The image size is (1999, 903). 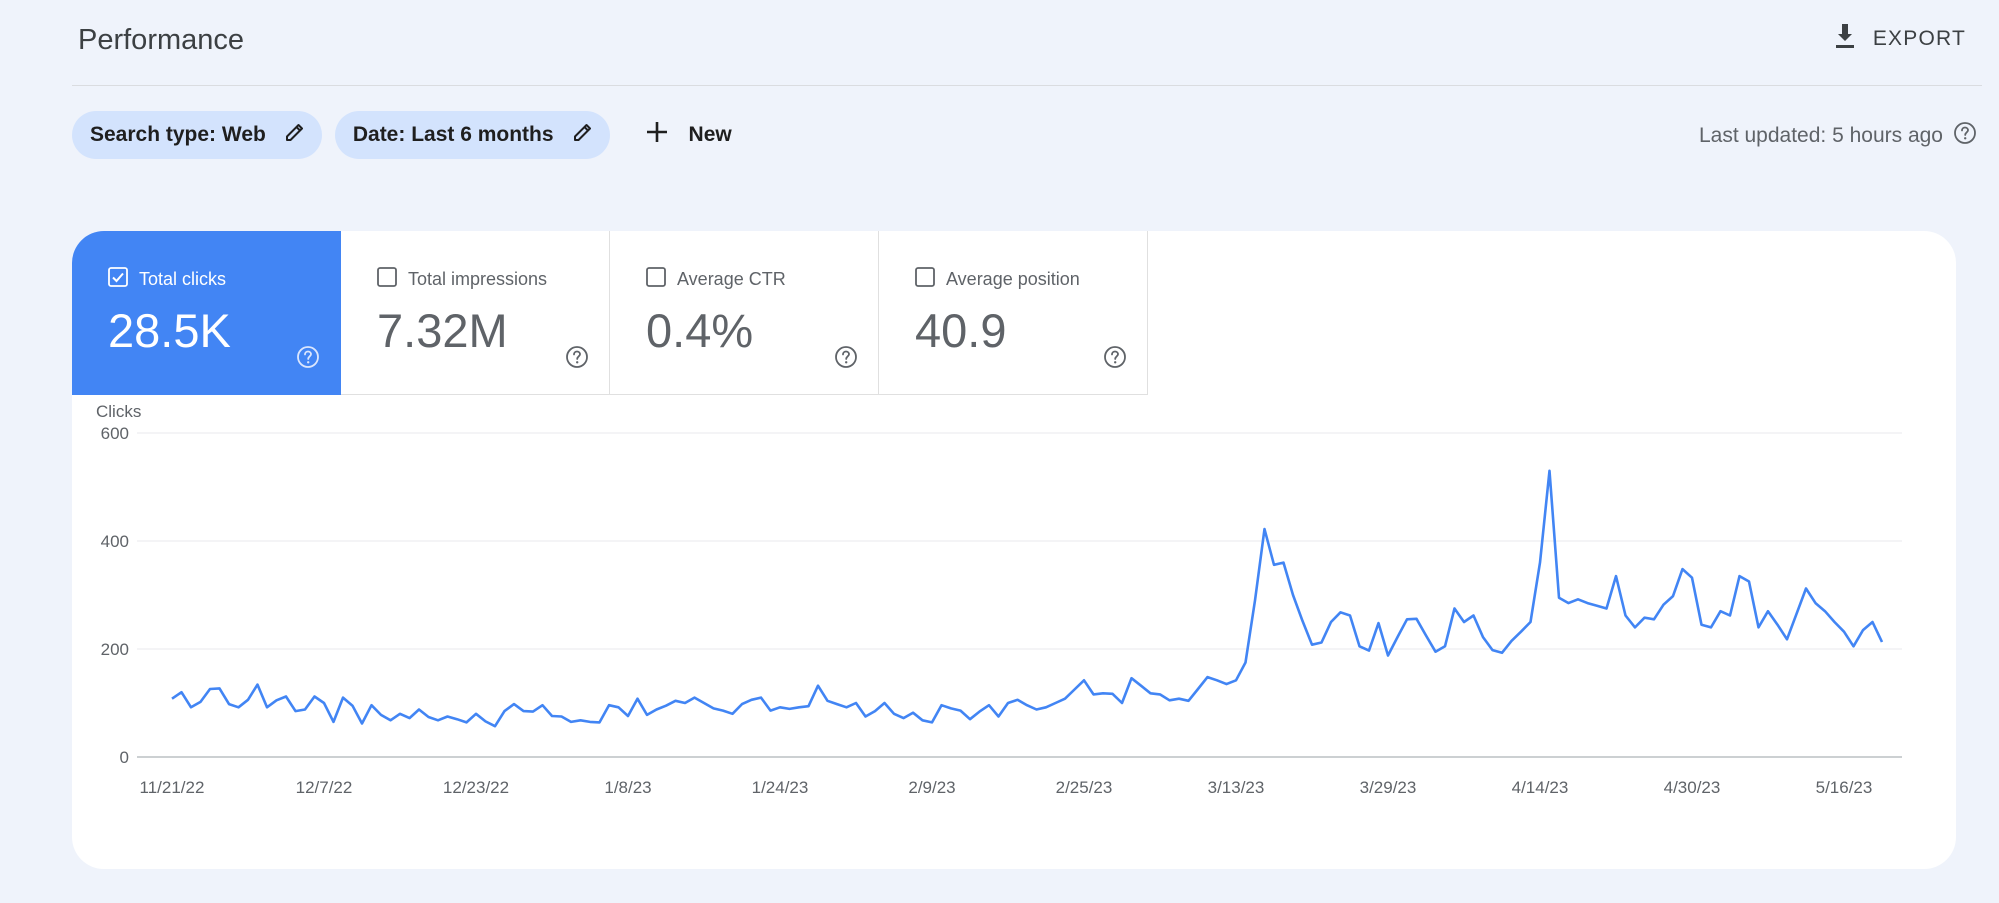 I want to click on date-range-chip: Date: Last 6 months, so click(x=472, y=135).